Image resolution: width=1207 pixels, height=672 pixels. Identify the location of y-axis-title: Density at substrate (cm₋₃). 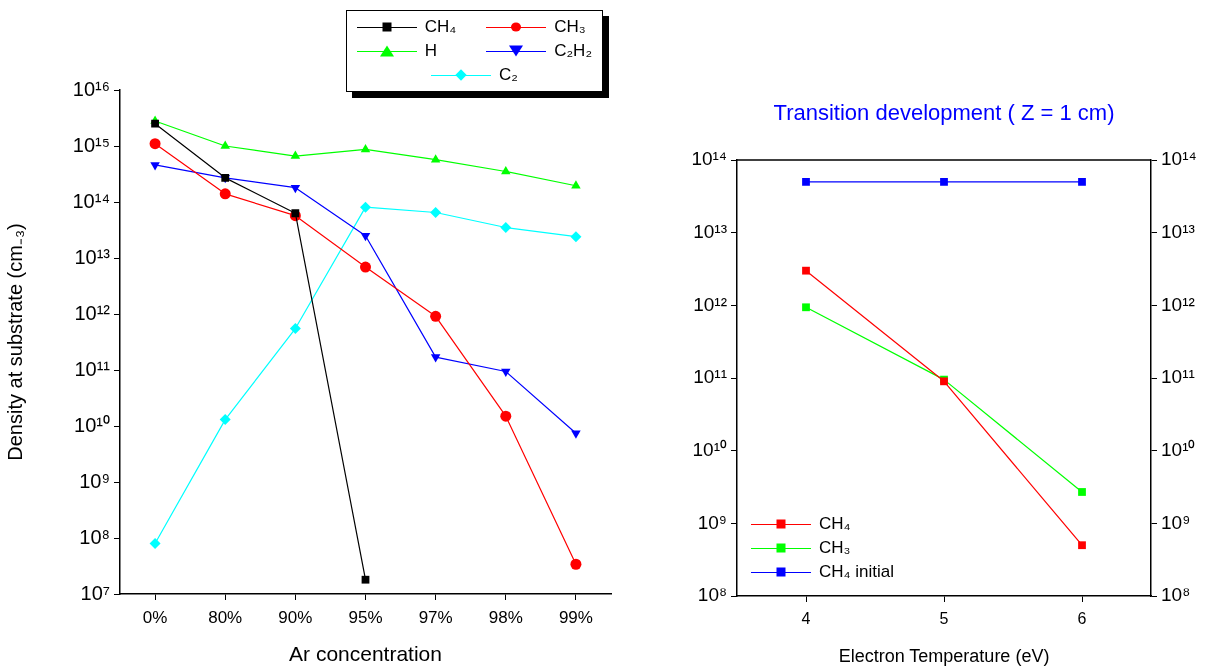
(14, 342).